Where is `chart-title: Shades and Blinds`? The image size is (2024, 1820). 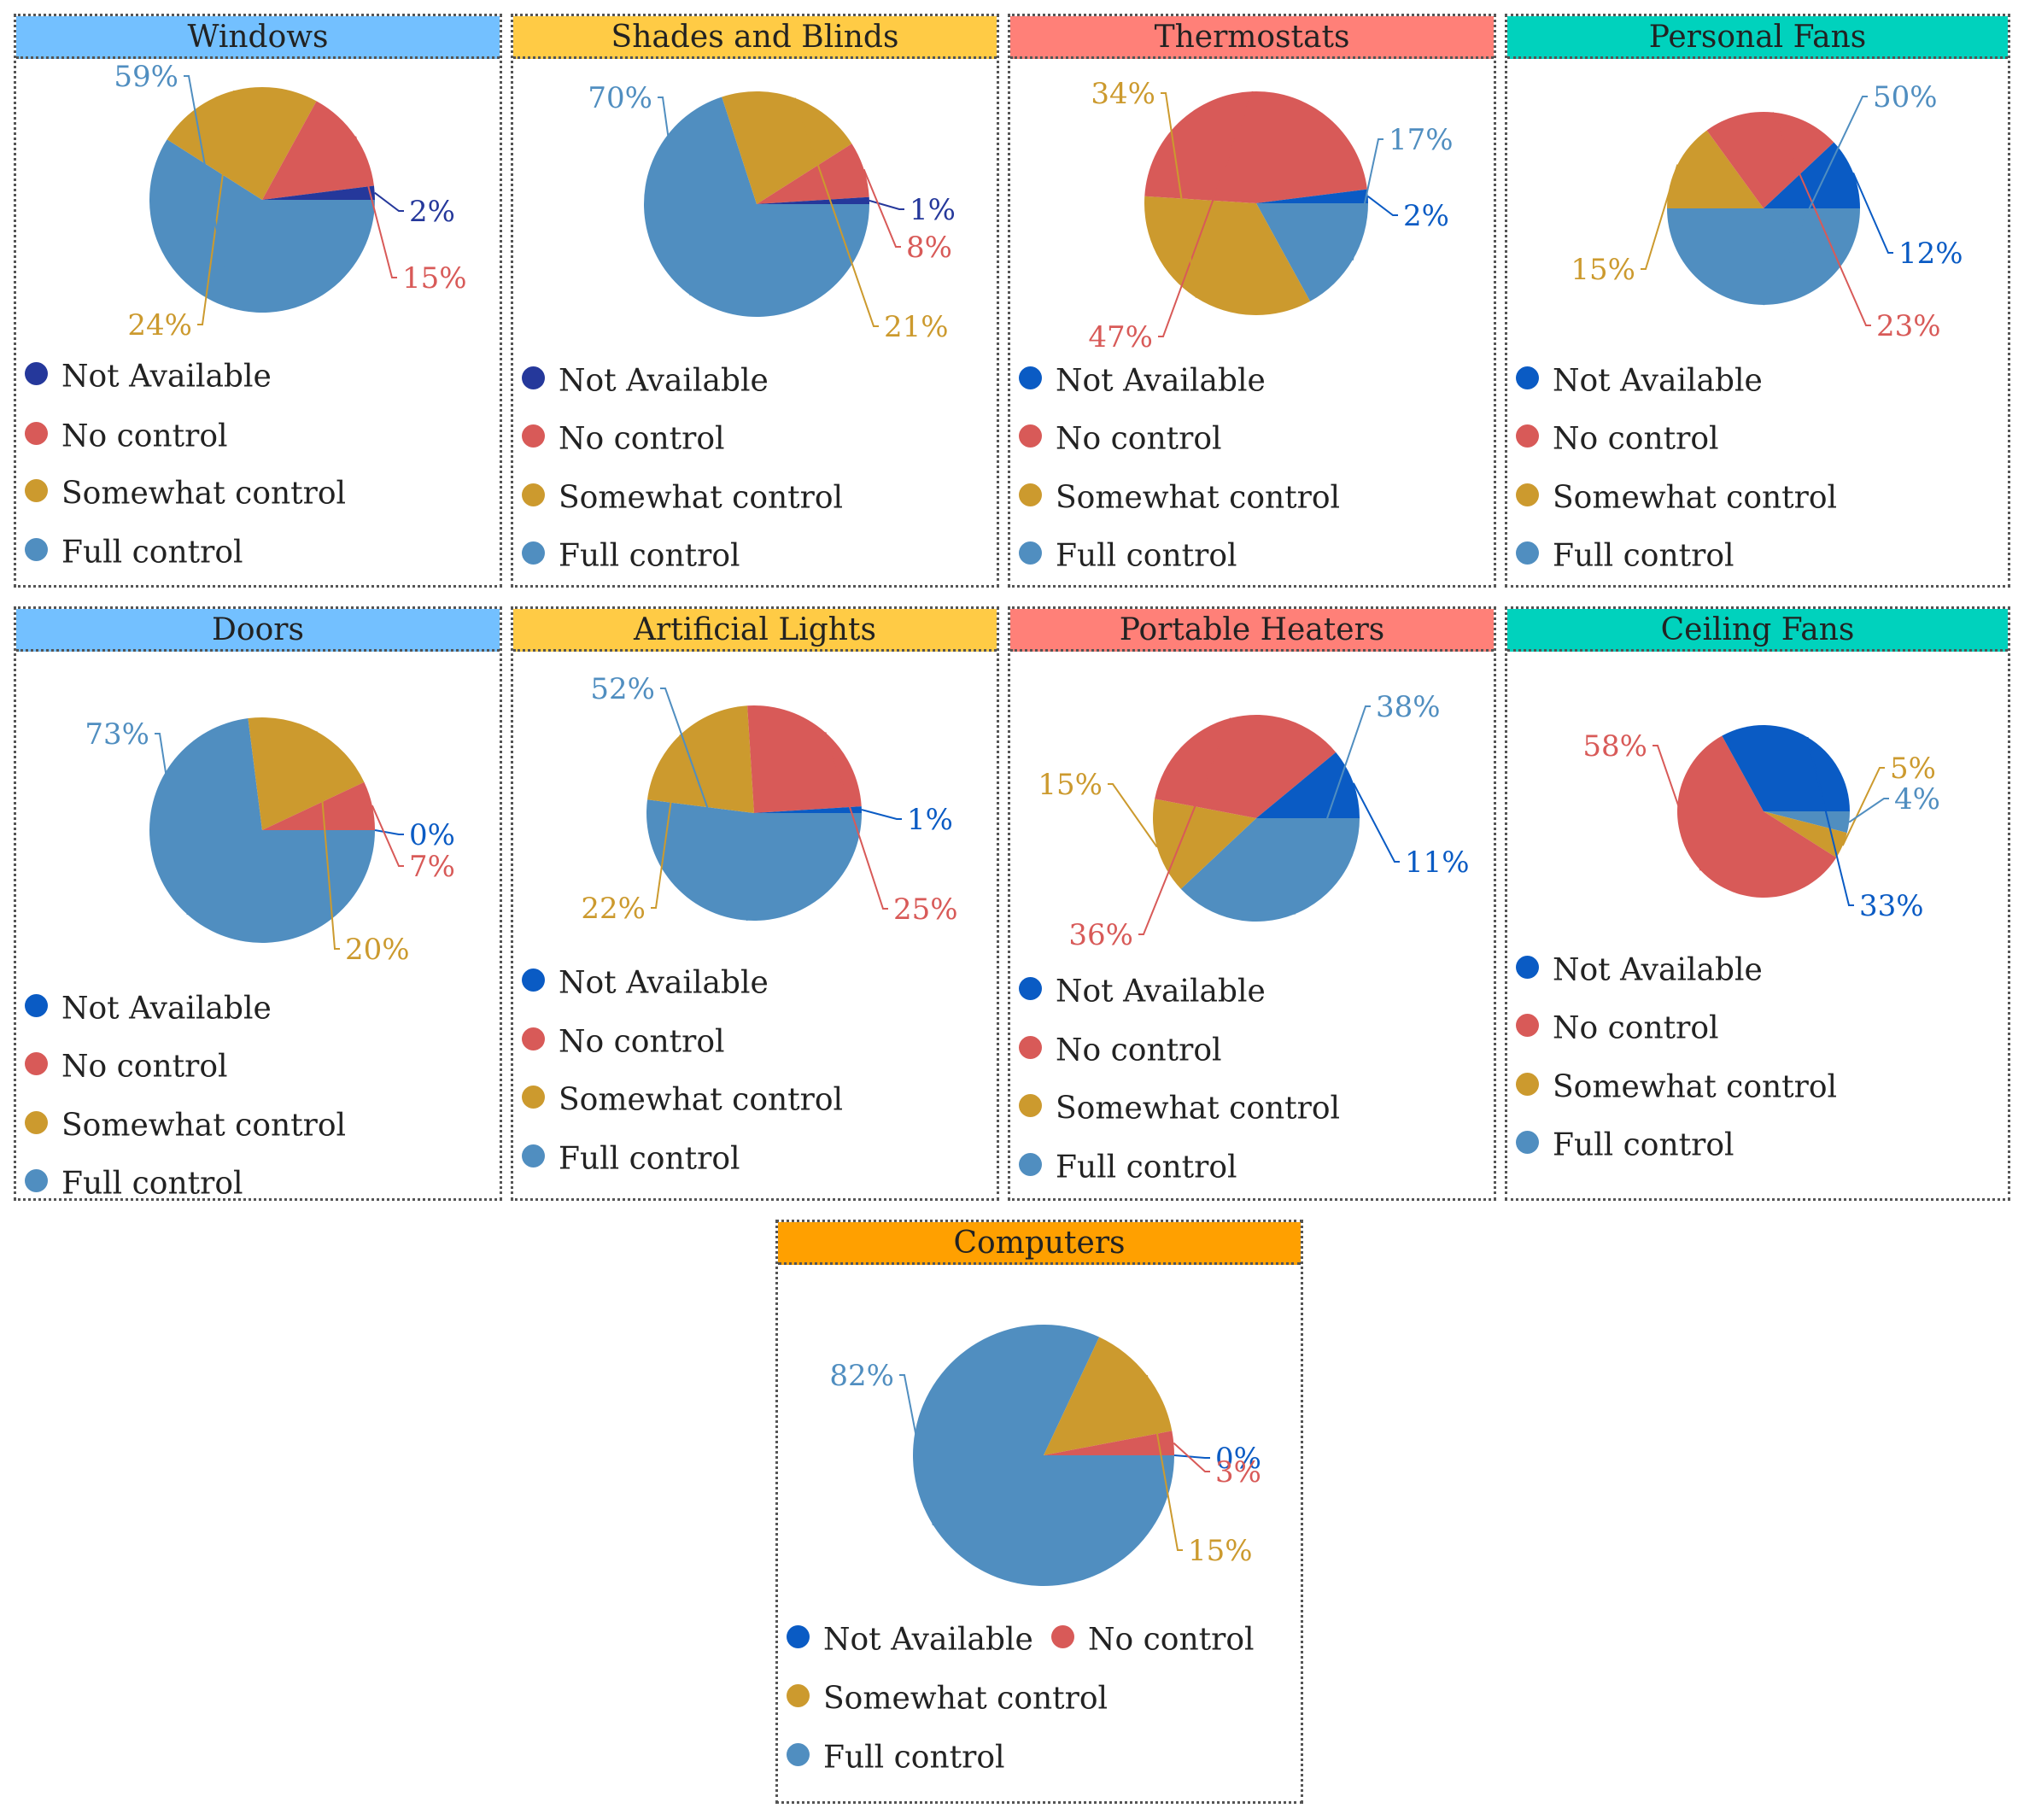 chart-title: Shades and Blinds is located at coordinates (755, 38).